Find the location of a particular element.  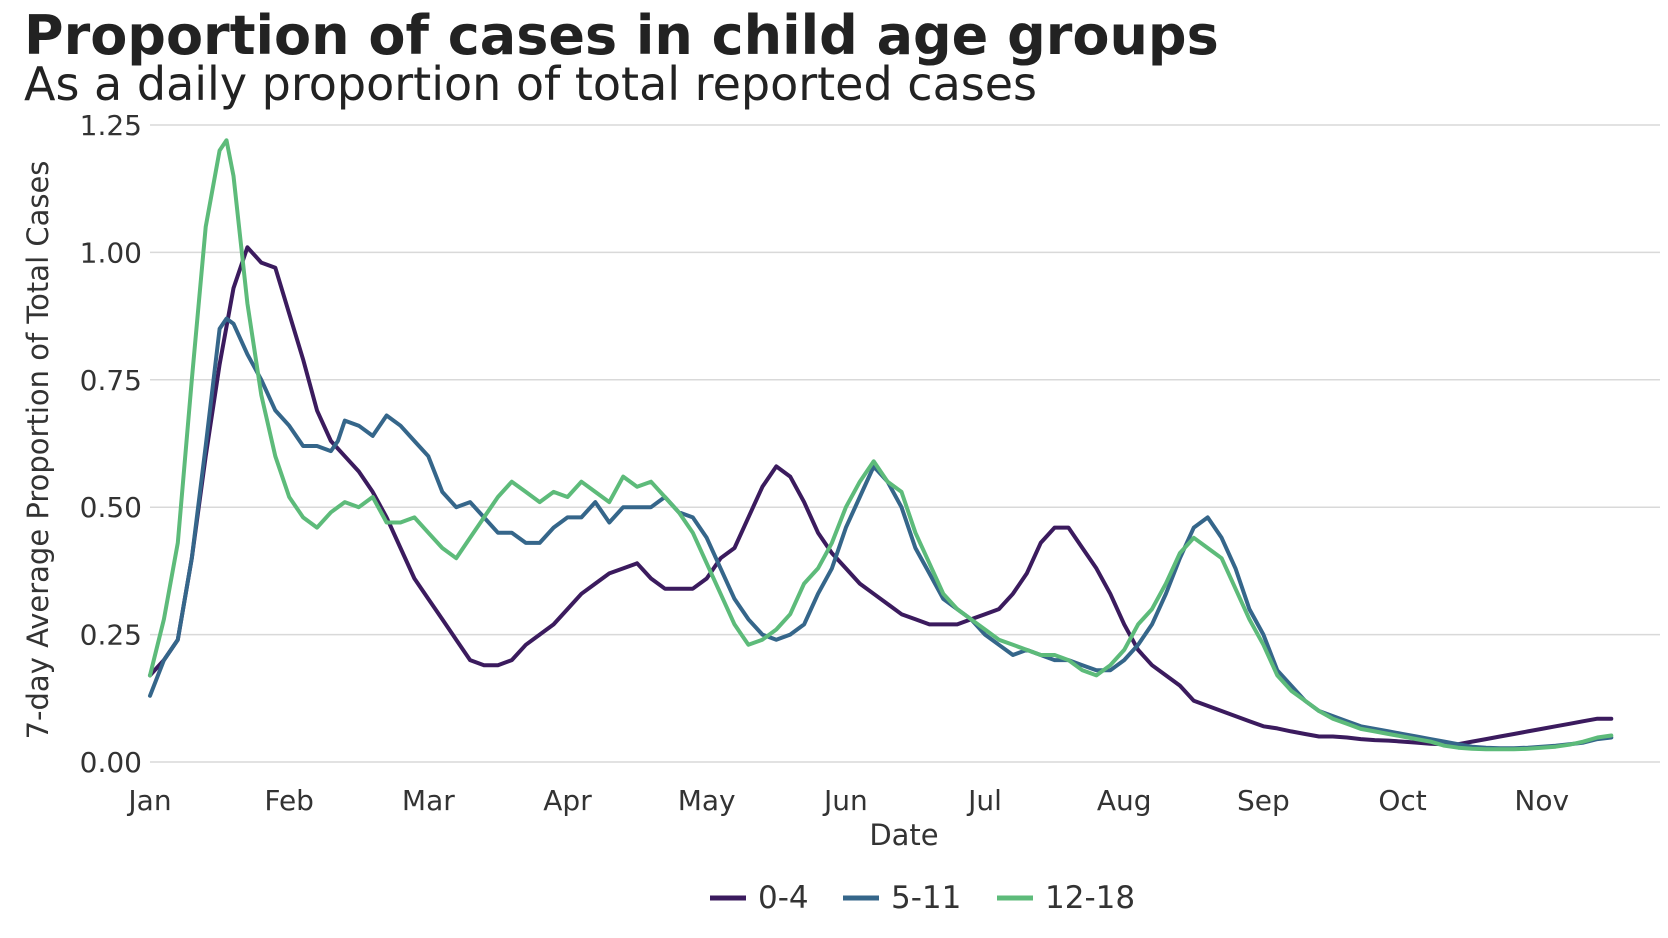

y-tick-label: 0.25 is located at coordinates (111, 635).